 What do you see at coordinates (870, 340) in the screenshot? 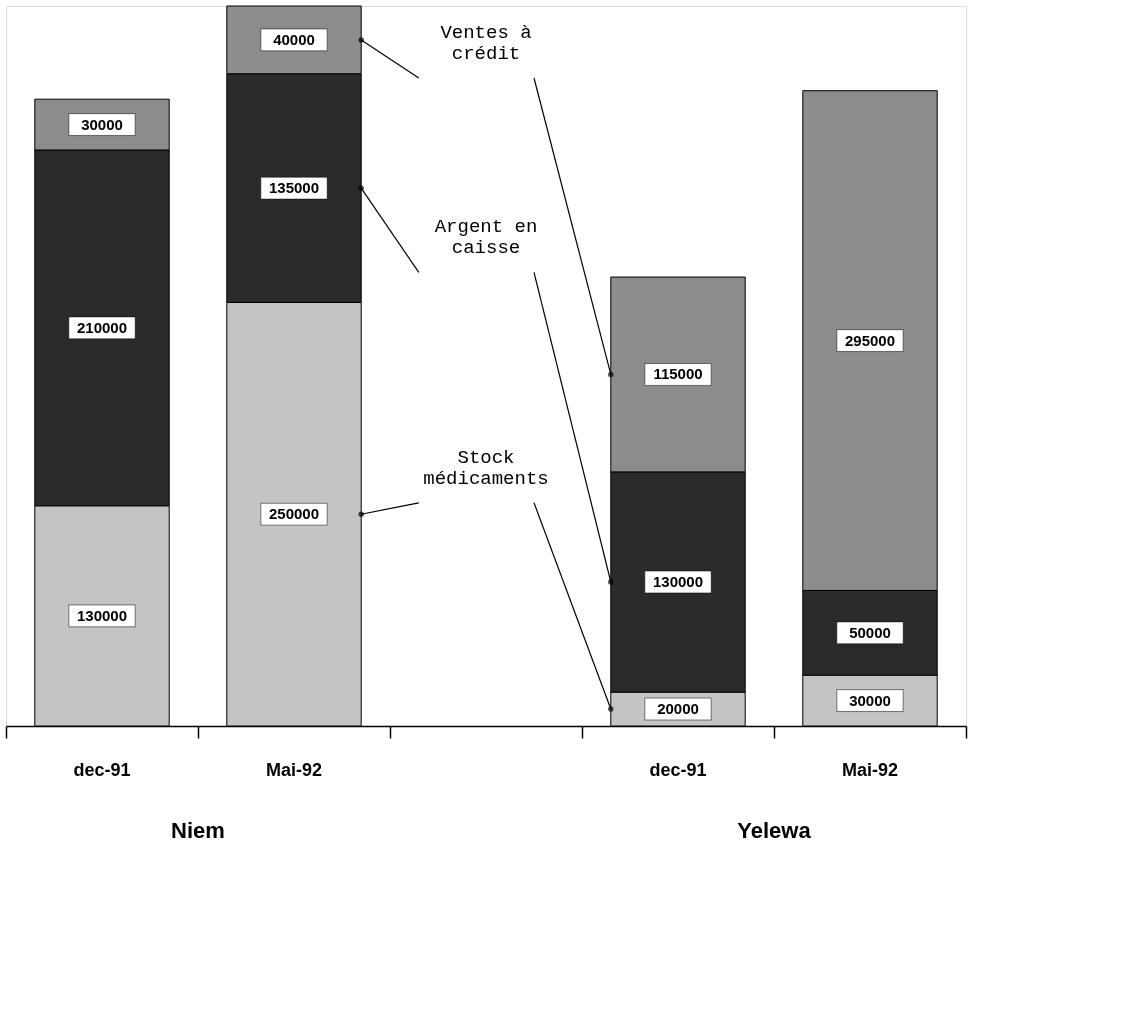
I see `data-label: 295000` at bounding box center [870, 340].